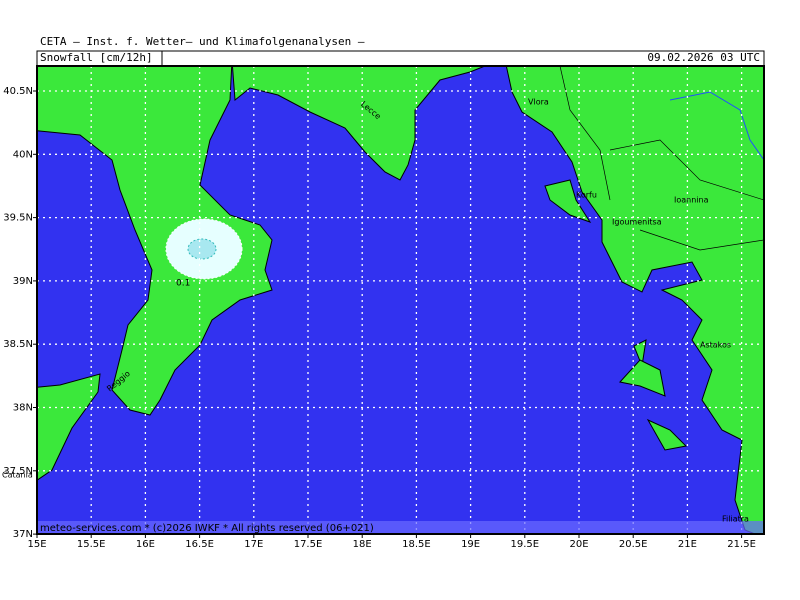 Image resolution: width=800 pixels, height=600 pixels. What do you see at coordinates (586, 195) in the screenshot?
I see `place-label: Korfu` at bounding box center [586, 195].